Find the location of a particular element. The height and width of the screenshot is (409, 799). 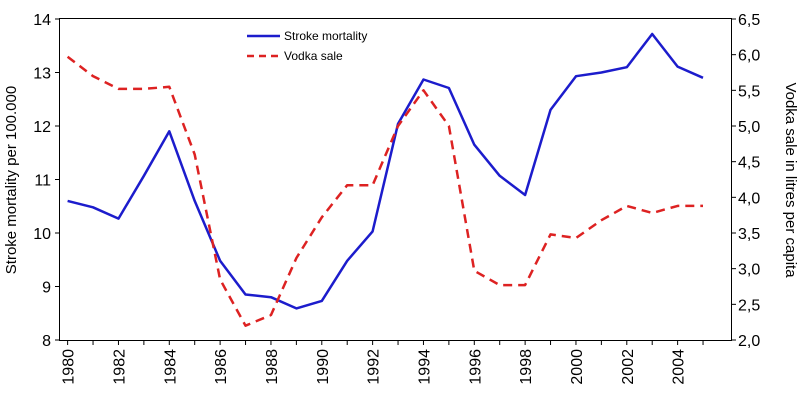

y-tick-label-right: 2,0 is located at coordinates (749, 341).